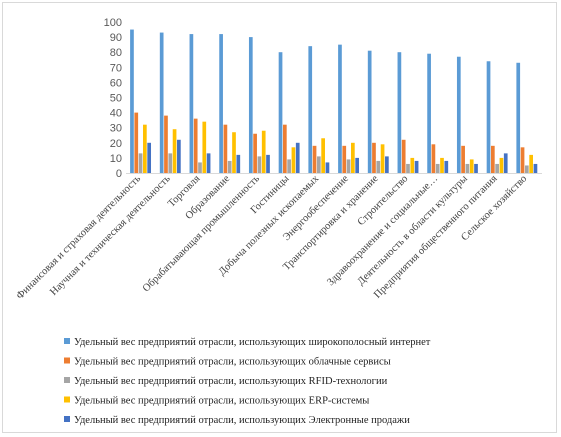  What do you see at coordinates (116, 83) in the screenshot?
I see `y-tick-label: 60` at bounding box center [116, 83].